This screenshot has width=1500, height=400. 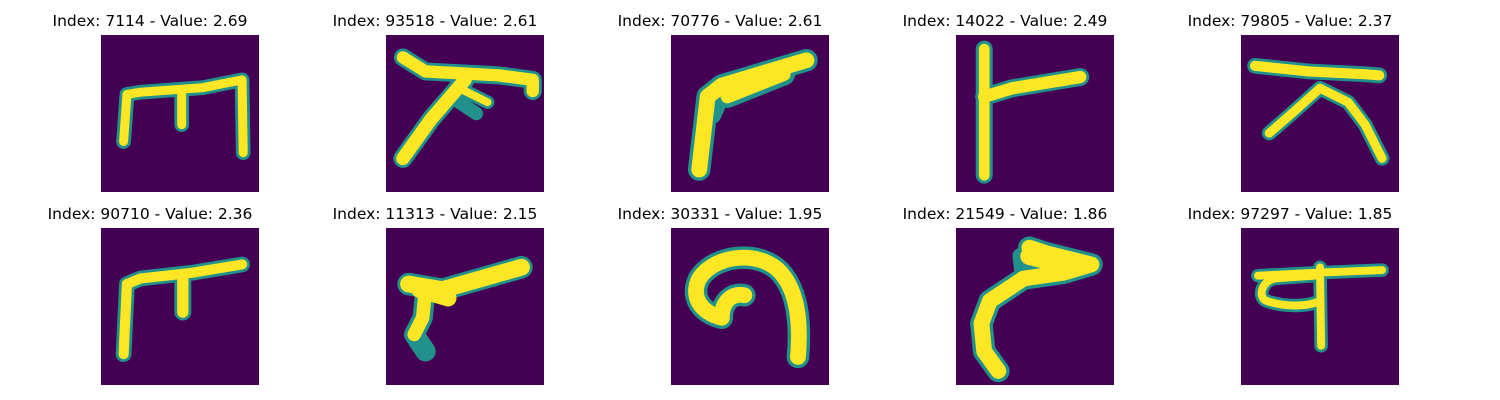 I want to click on panel-3: Index: 70776 - Value: 2.61, so click(x=720, y=96).